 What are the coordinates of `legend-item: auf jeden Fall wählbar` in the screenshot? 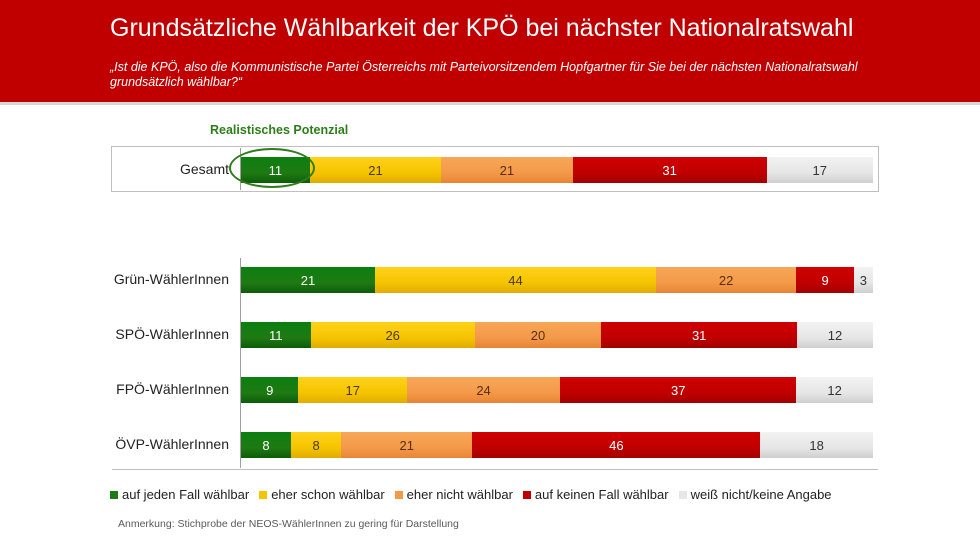 It's located at (179, 494).